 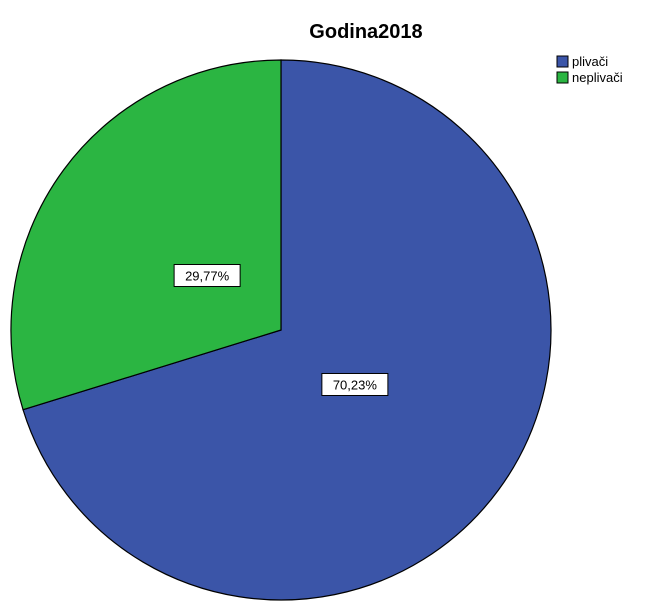 I want to click on legend-swatch-neplivaci, so click(x=562, y=77).